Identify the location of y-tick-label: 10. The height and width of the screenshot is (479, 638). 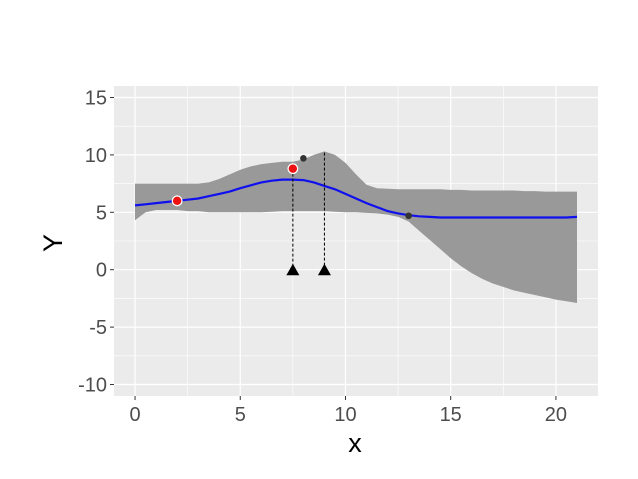
(96, 156).